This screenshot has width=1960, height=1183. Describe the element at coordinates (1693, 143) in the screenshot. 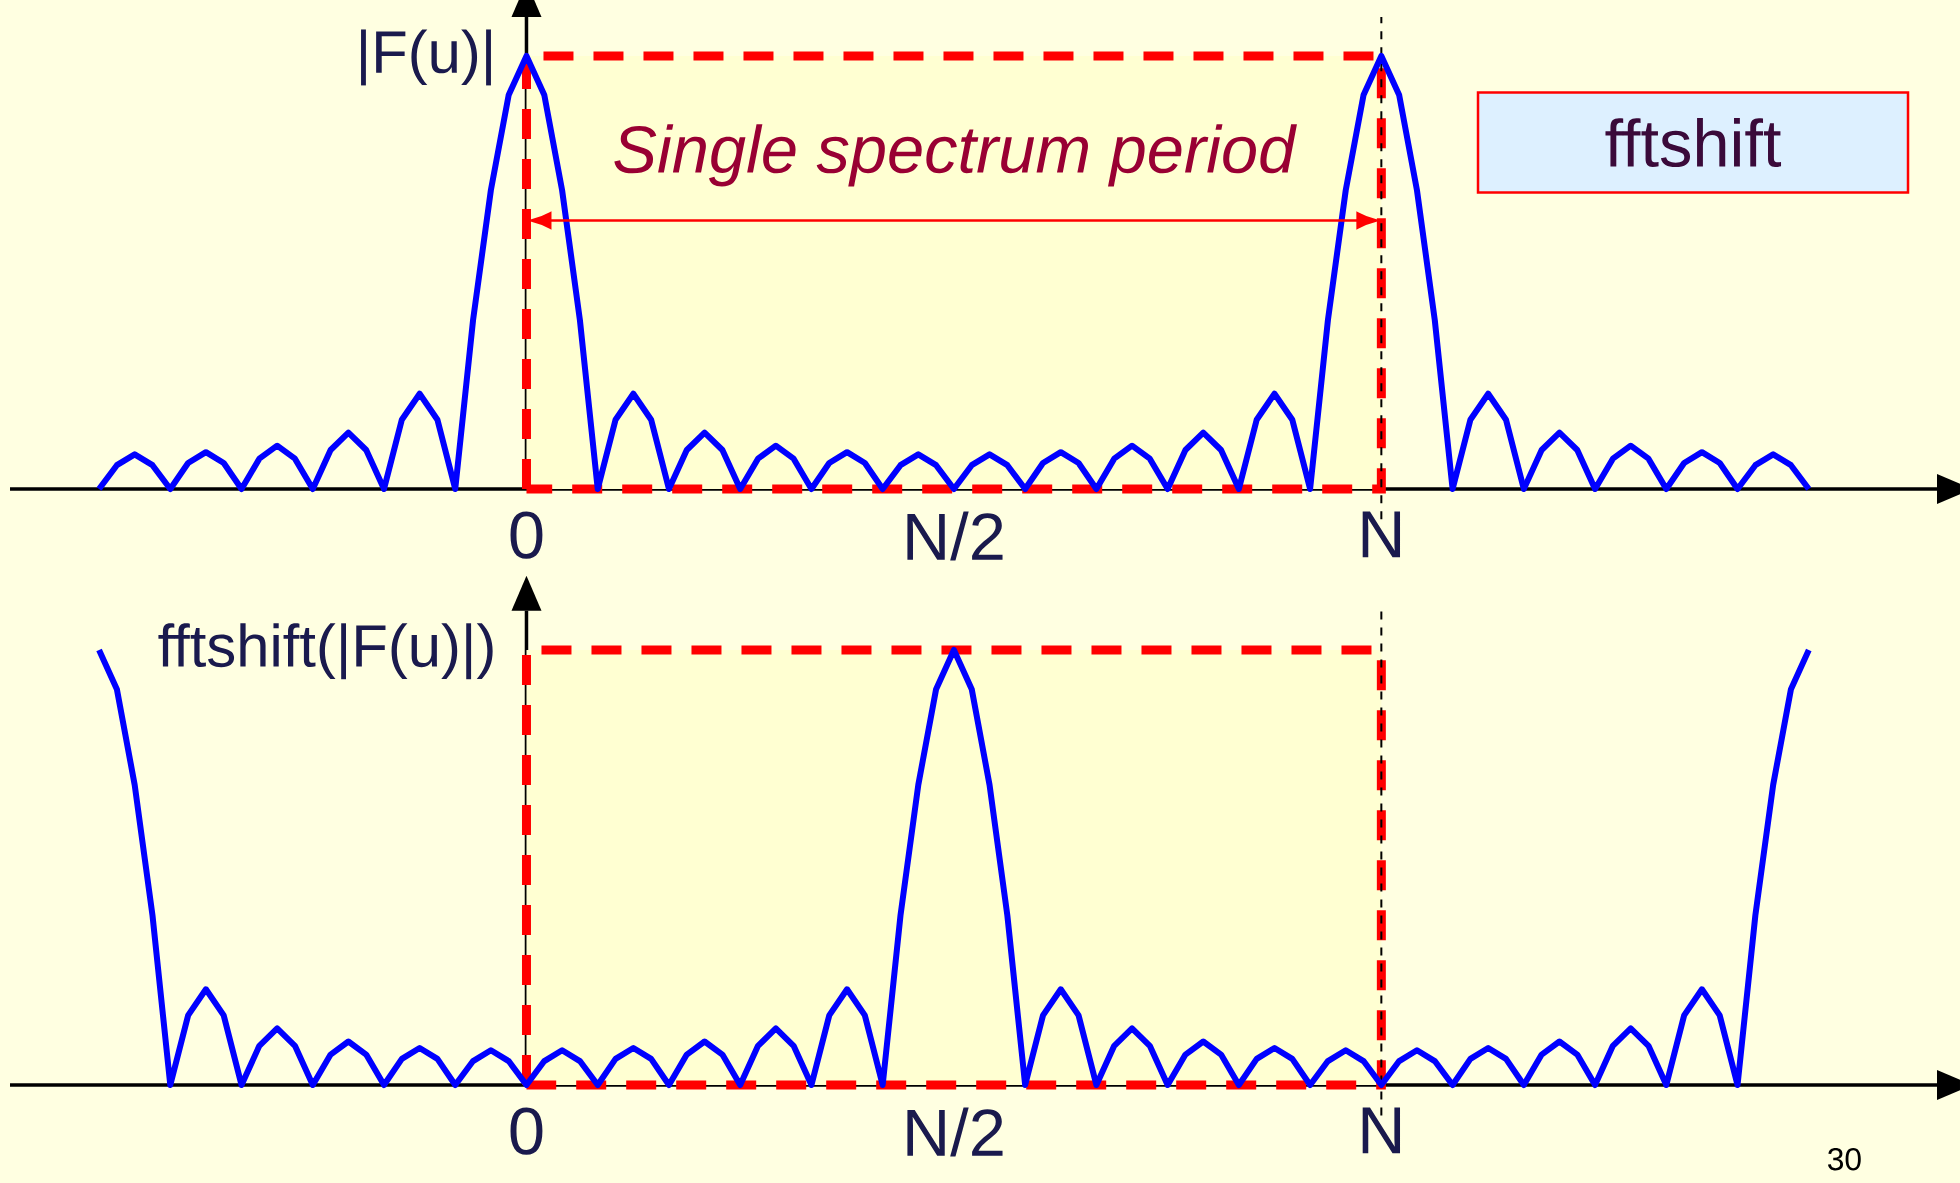

I see `annotation: fftshift` at that location.